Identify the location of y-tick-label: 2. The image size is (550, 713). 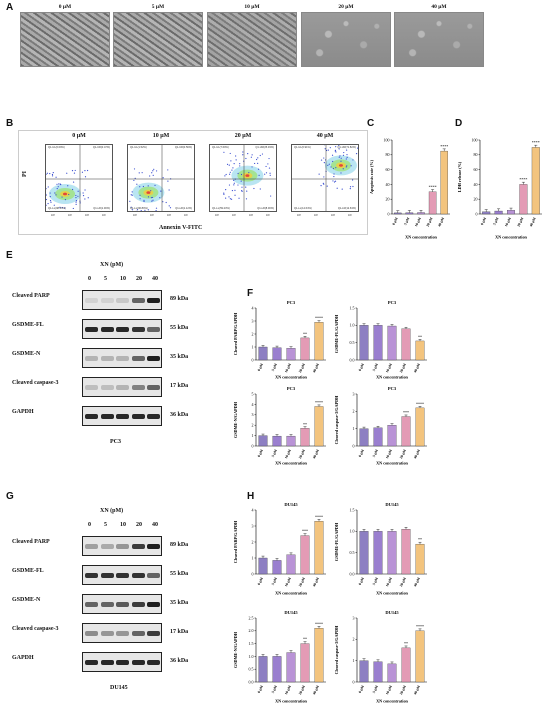
(253, 333).